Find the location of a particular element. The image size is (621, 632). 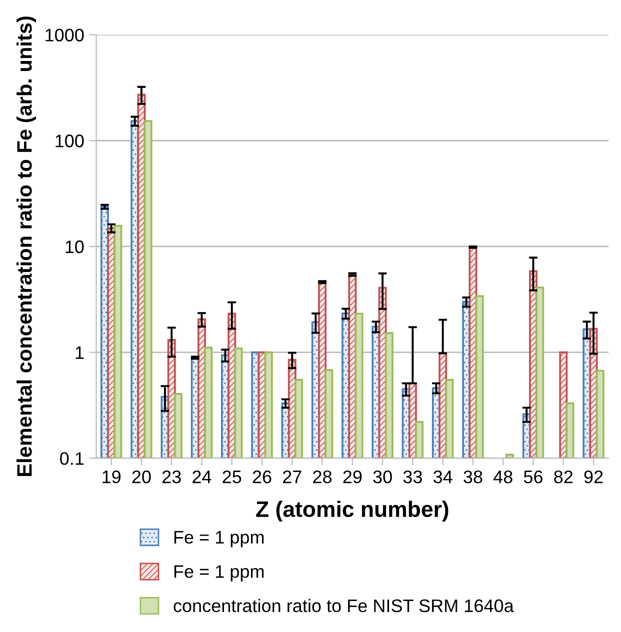

y-tick-label: 1000 is located at coordinates (65, 35).